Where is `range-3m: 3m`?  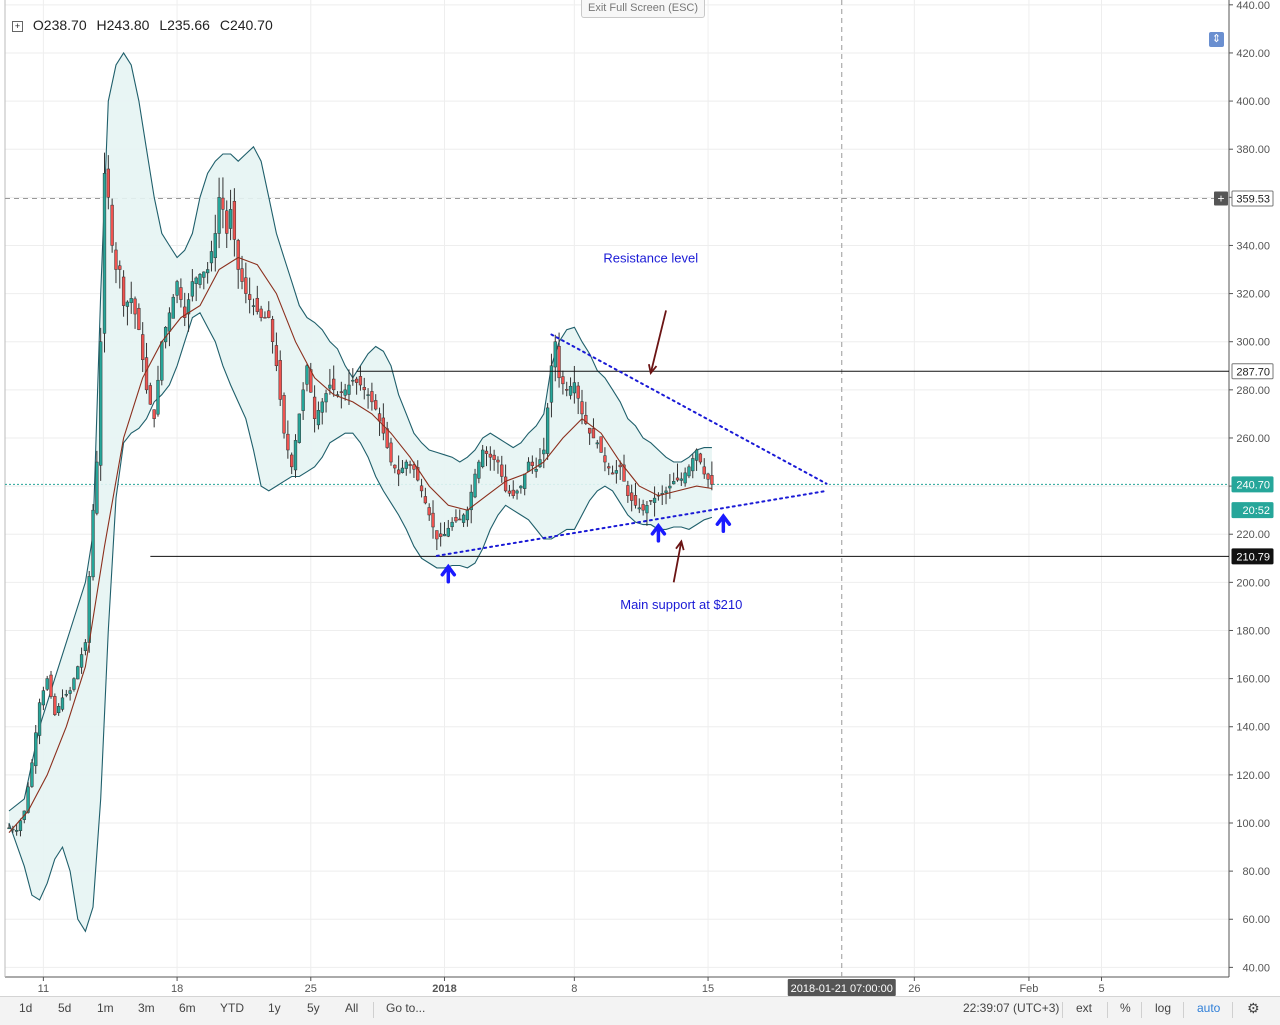 range-3m: 3m is located at coordinates (146, 1008).